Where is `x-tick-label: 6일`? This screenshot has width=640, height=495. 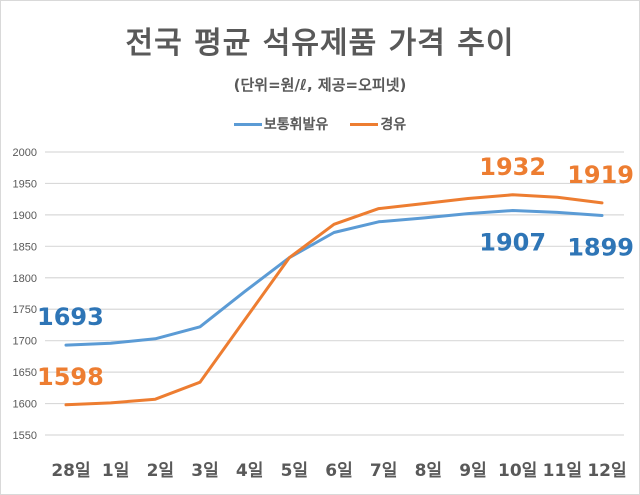
x-tick-label: 6일 is located at coordinates (338, 471).